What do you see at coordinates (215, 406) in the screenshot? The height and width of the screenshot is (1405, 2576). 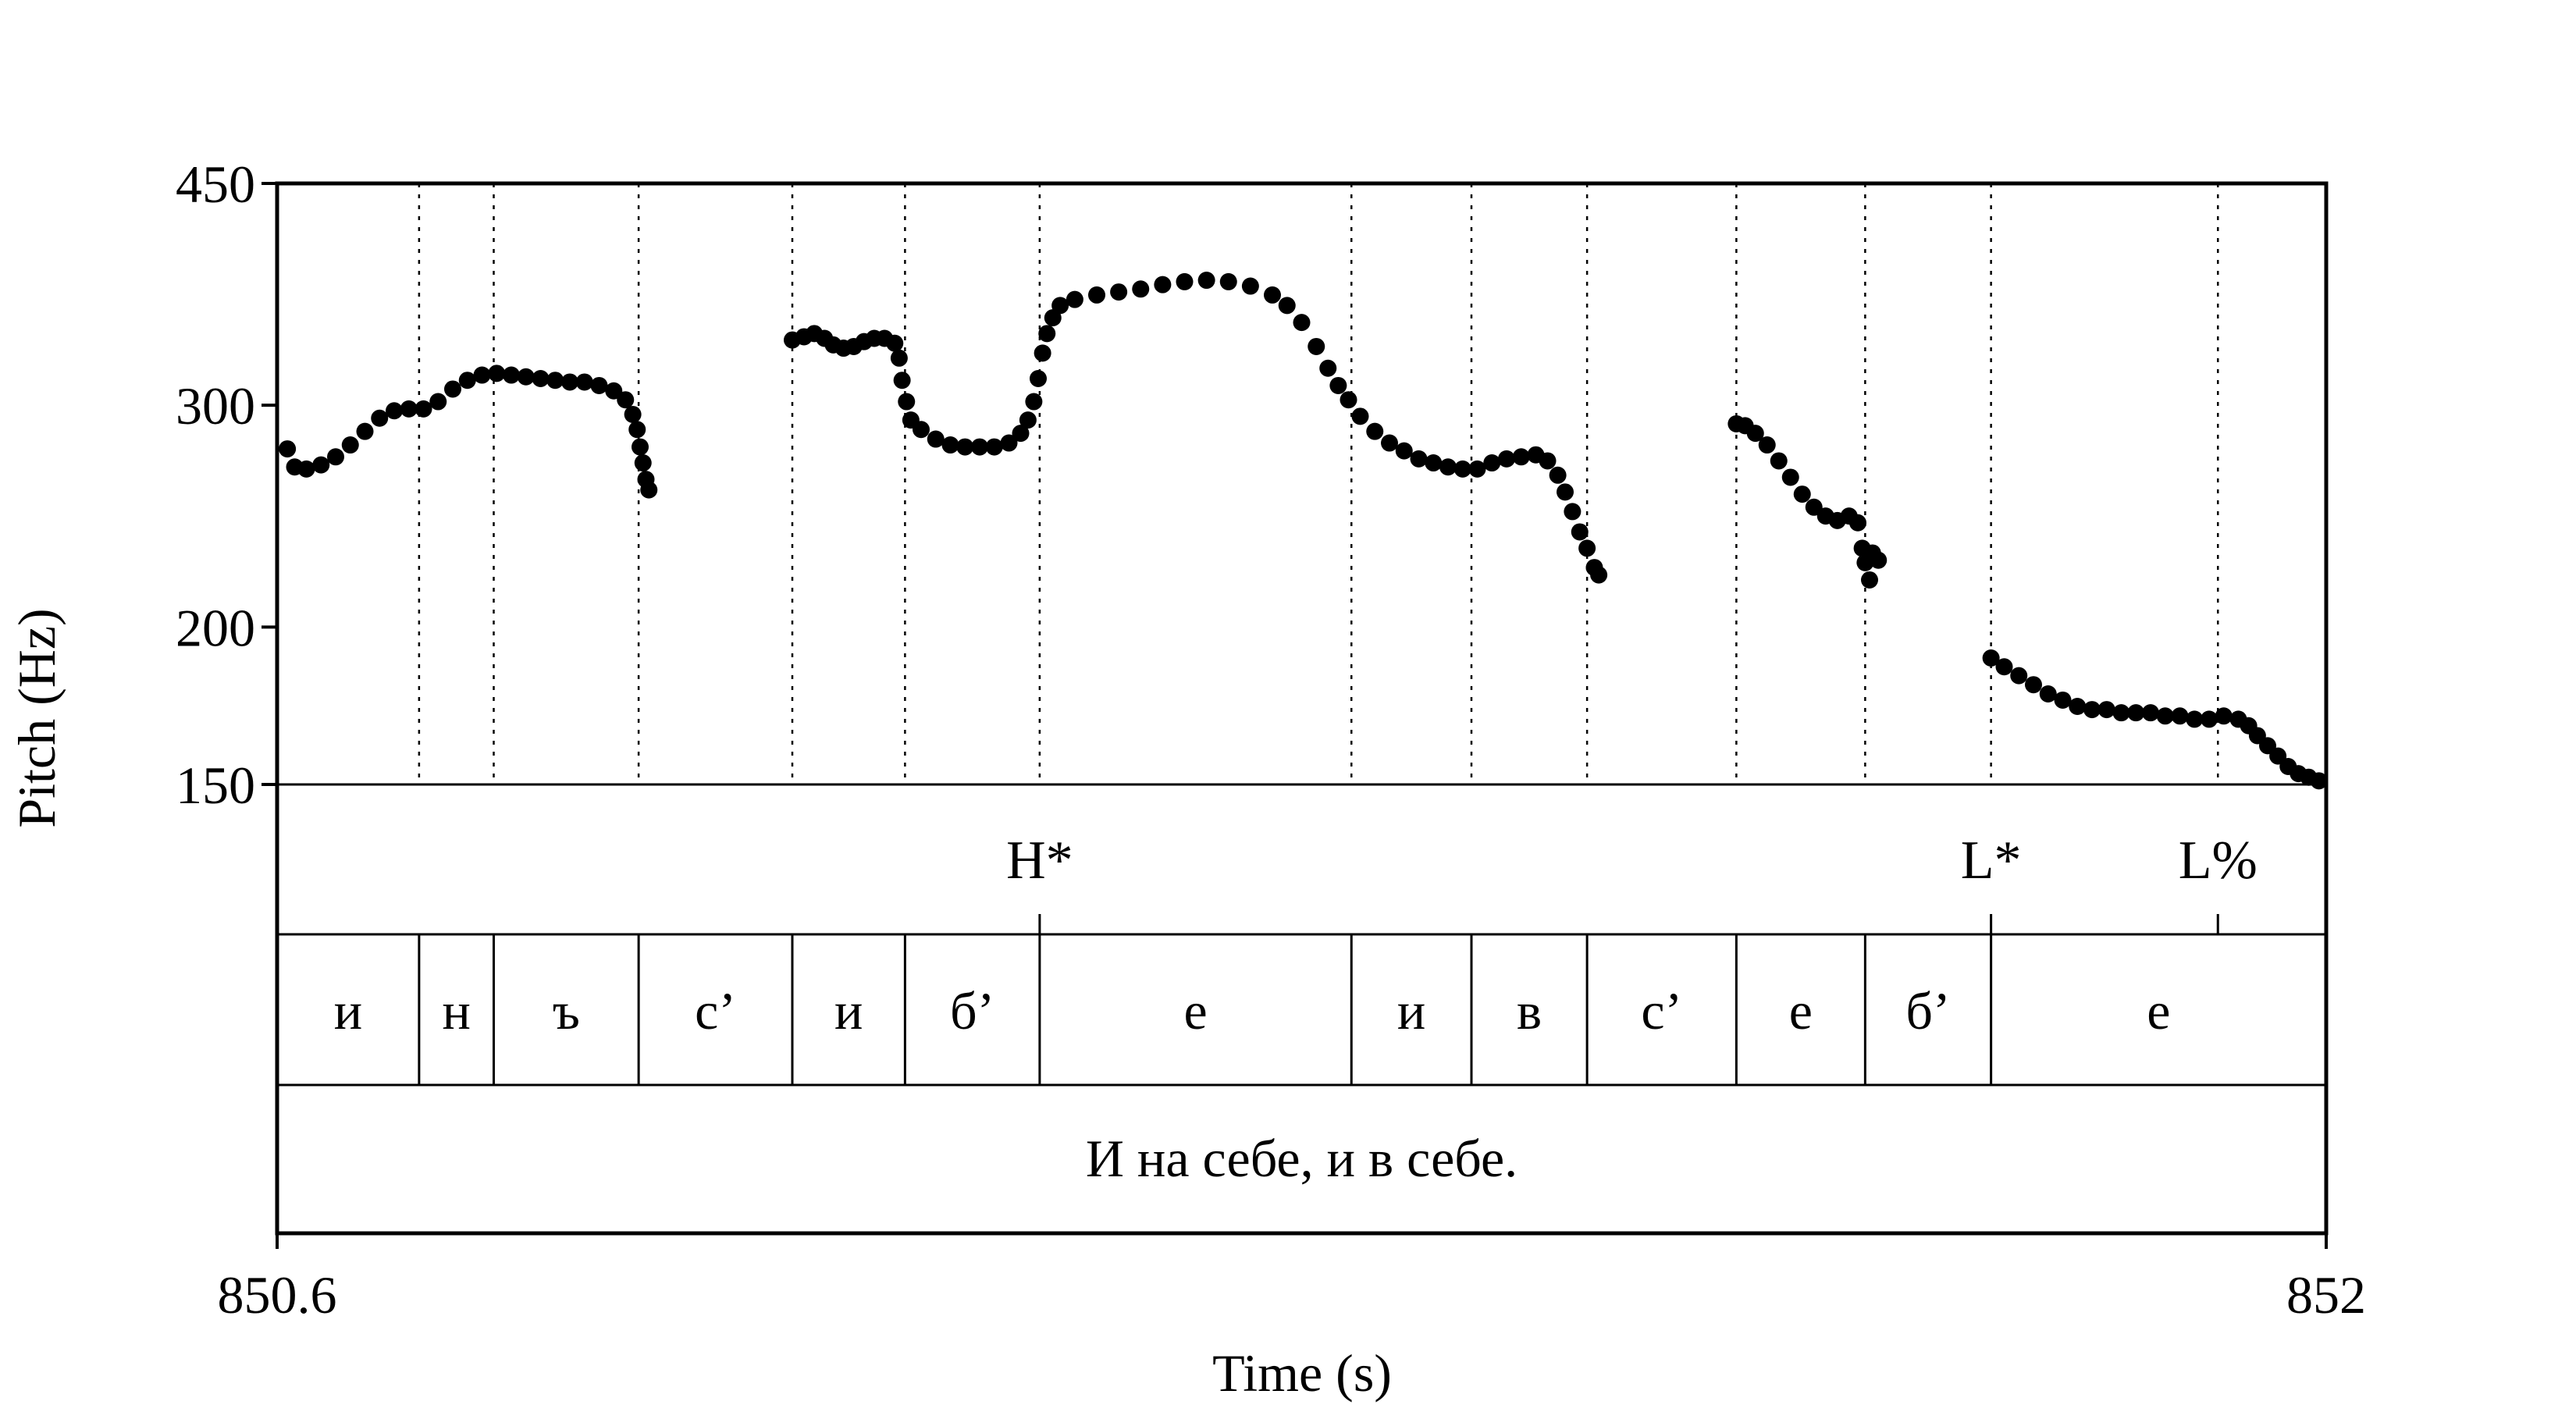 I see `y-tick-label: 300` at bounding box center [215, 406].